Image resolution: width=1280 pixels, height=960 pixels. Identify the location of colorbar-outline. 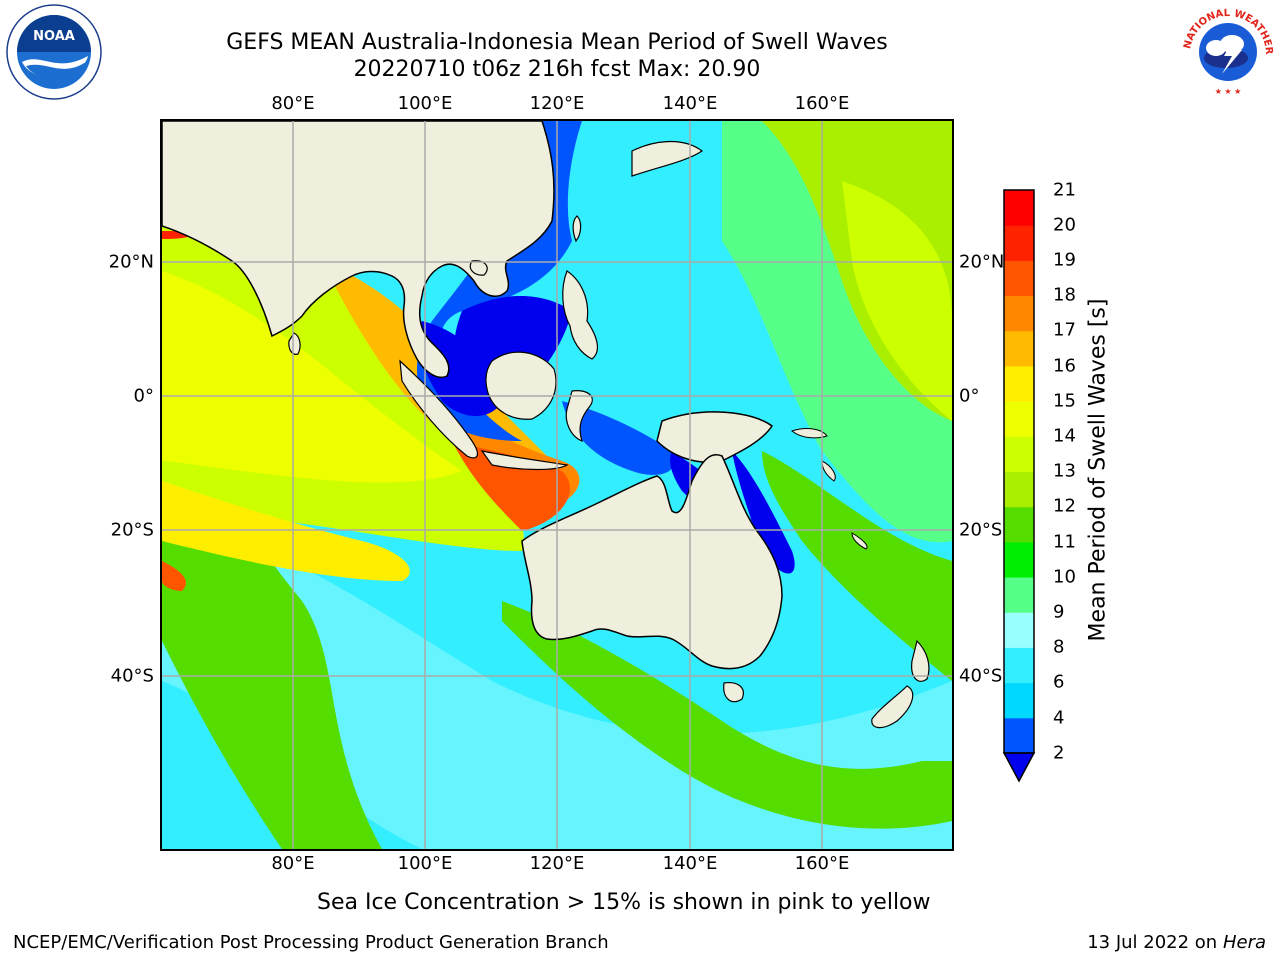
(1019, 471).